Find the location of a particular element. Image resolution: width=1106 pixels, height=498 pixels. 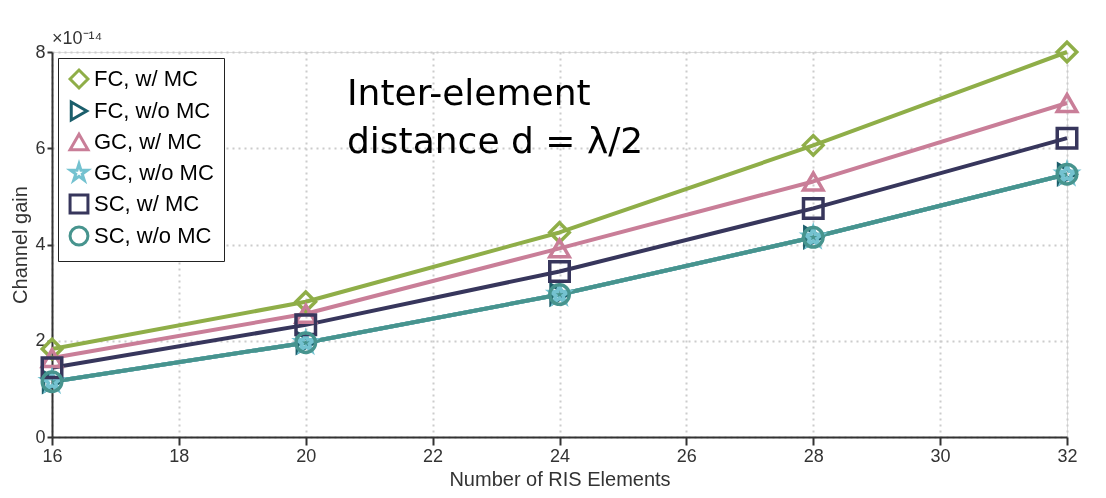

y-tick-label: 2 is located at coordinates (40, 340).